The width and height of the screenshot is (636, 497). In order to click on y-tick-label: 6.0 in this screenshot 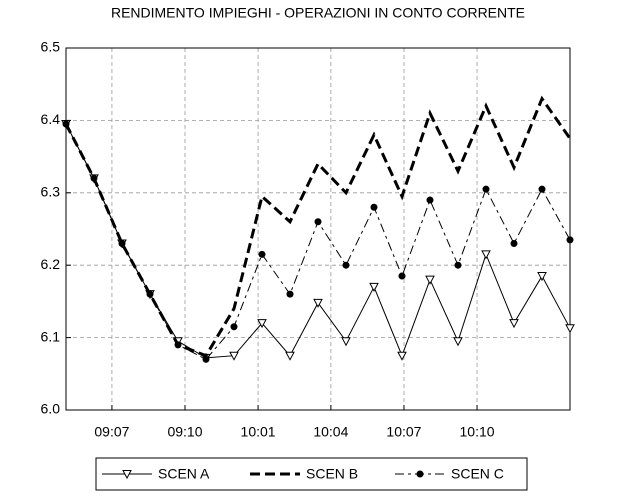, I will do `click(51, 409)`.